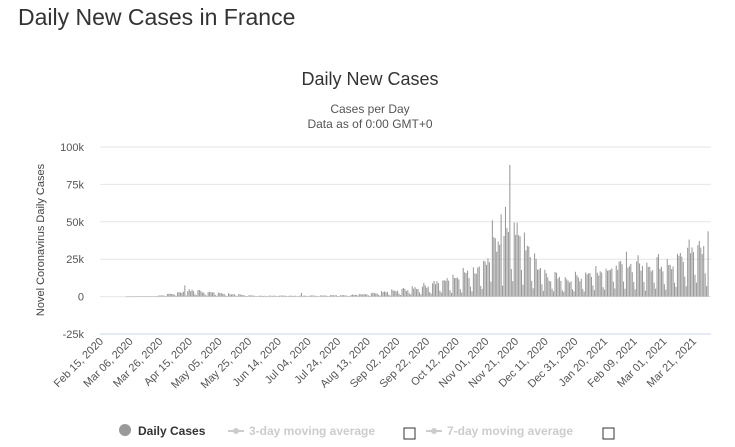 Image resolution: width=735 pixels, height=447 pixels. What do you see at coordinates (162, 431) in the screenshot?
I see `legend-item-daily-cases: Daily Cases` at bounding box center [162, 431].